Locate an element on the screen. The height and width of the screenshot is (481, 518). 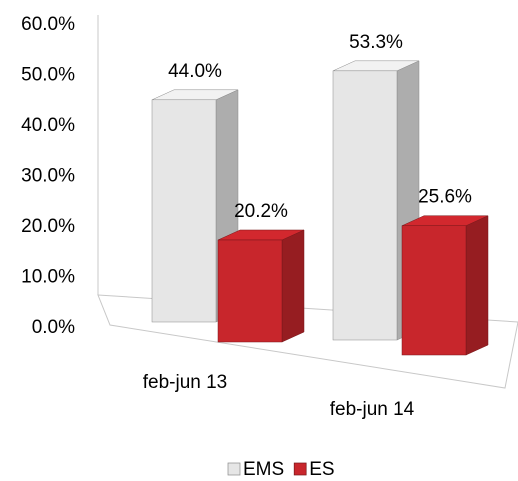
legend-label: ES is located at coordinates (321, 469).